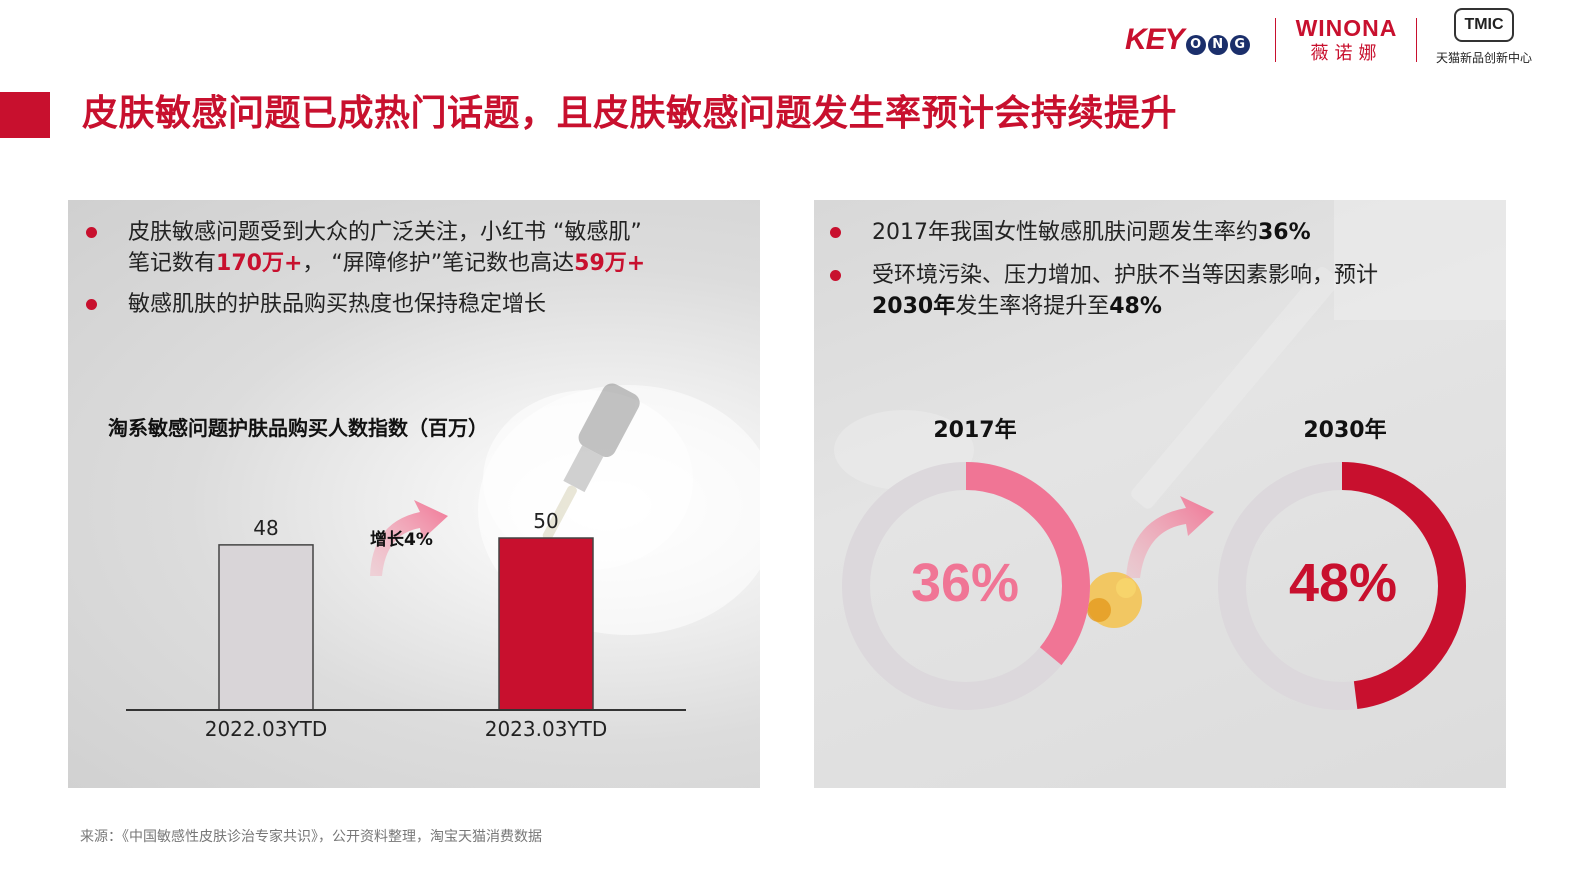  Describe the element at coordinates (406, 620) in the screenshot. I see `bar-chart: 增长4% 48 2022.03YTD 50 2023.03YTD` at that location.